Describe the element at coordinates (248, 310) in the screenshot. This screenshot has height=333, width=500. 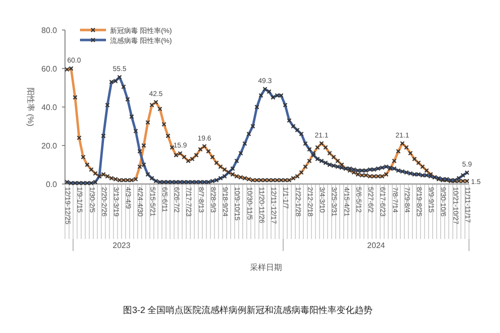
I see `caption: 图3-2 全国哨点医院流感样病例新冠和流感病毒阳性率变化趋势` at that location.